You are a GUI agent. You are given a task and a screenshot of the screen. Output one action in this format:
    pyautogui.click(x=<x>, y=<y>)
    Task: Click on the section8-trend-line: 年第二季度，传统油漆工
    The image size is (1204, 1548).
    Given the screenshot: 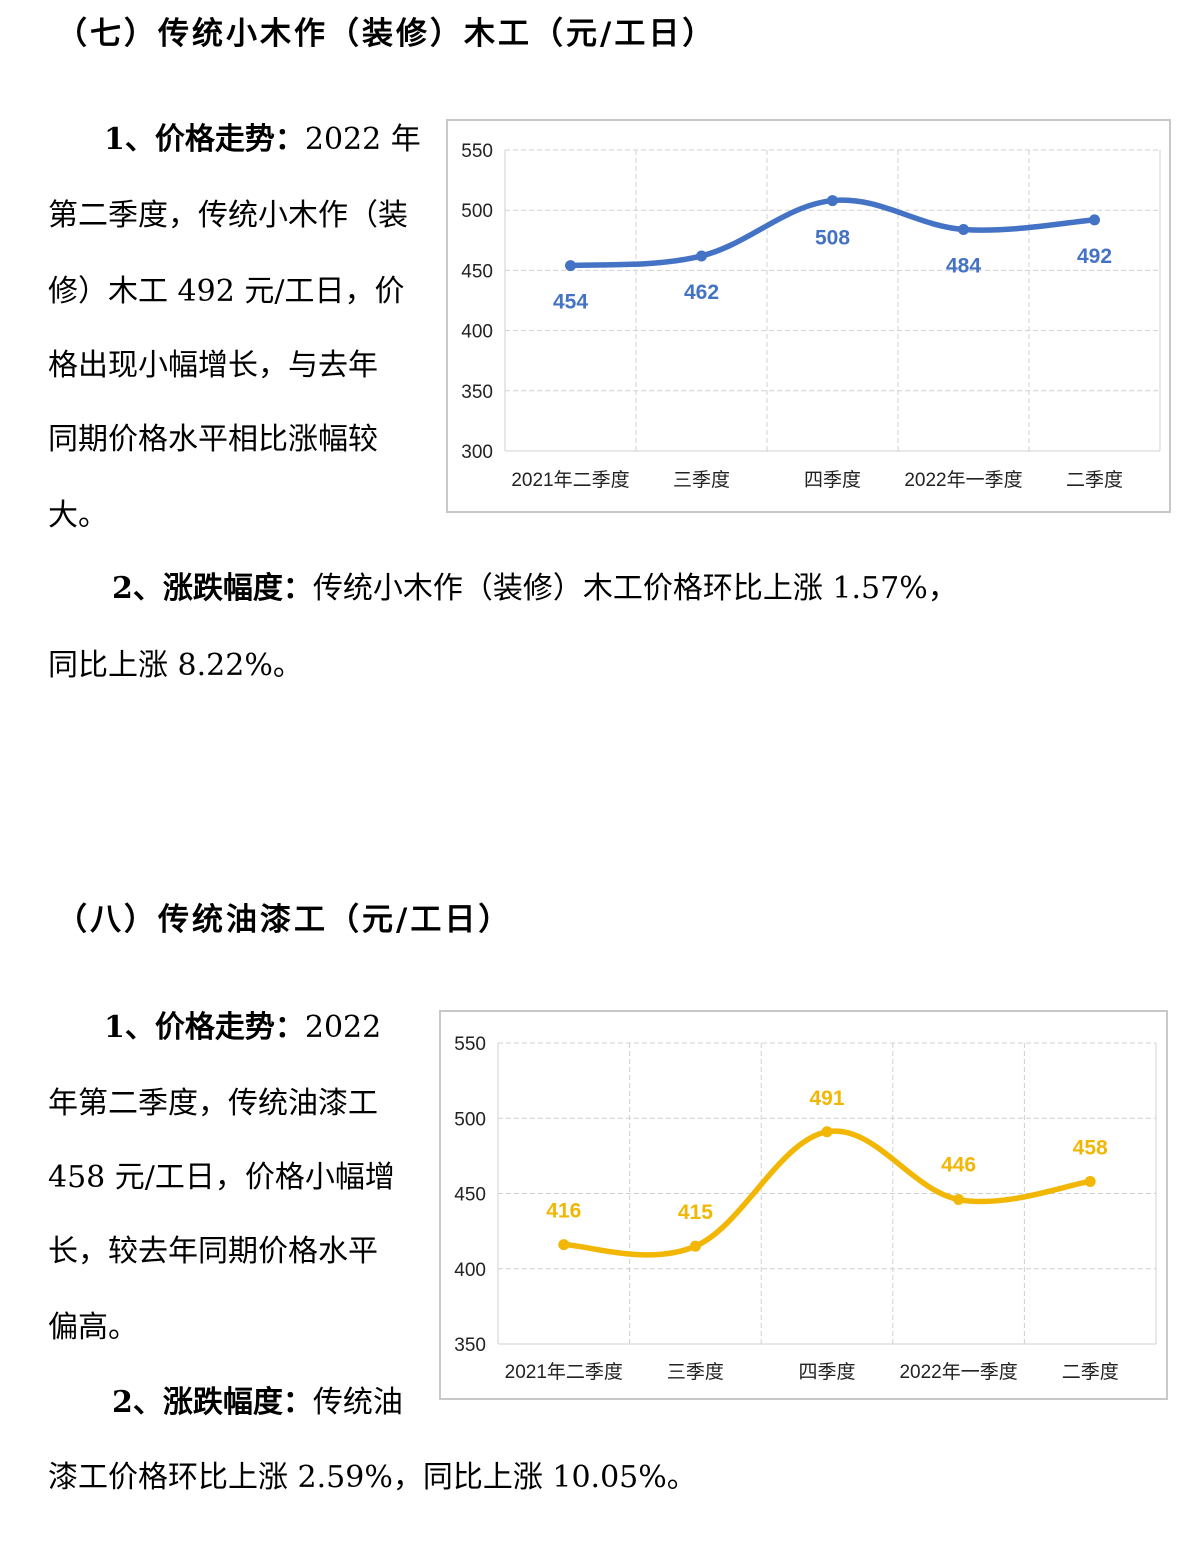 What is the action you would take?
    pyautogui.click(x=213, y=1103)
    